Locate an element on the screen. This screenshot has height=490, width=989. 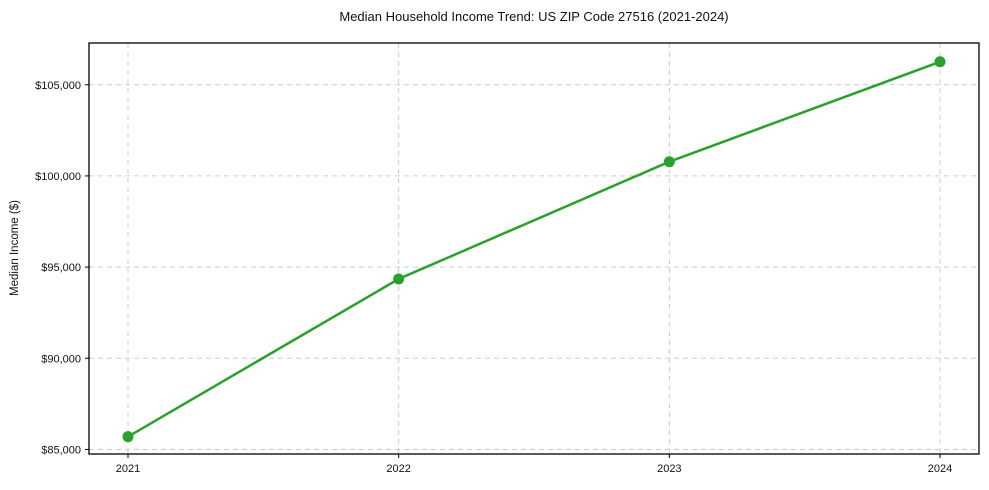
x-tick-label: 2023 is located at coordinates (669, 469).